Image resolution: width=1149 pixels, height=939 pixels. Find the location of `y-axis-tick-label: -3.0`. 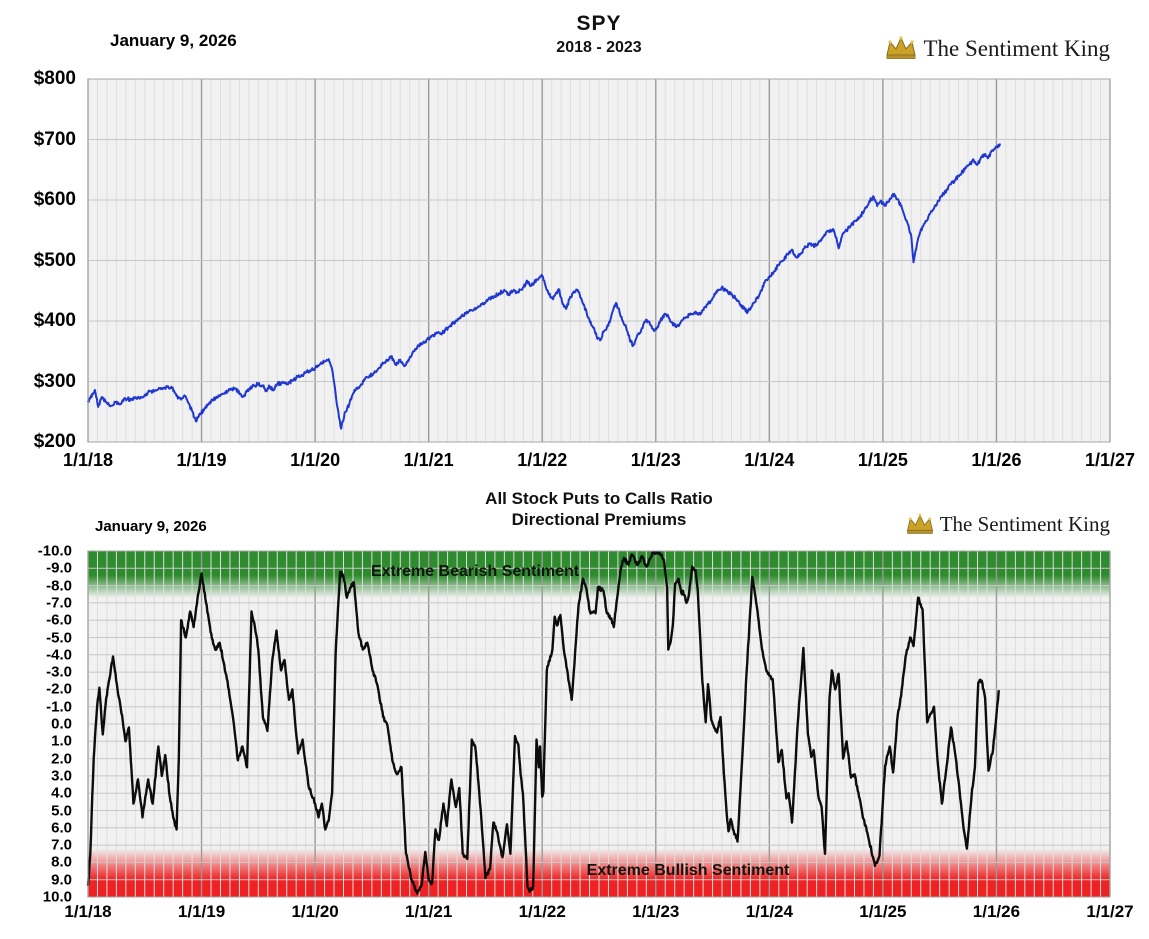

y-axis-tick-label: -3.0 is located at coordinates (59, 672).